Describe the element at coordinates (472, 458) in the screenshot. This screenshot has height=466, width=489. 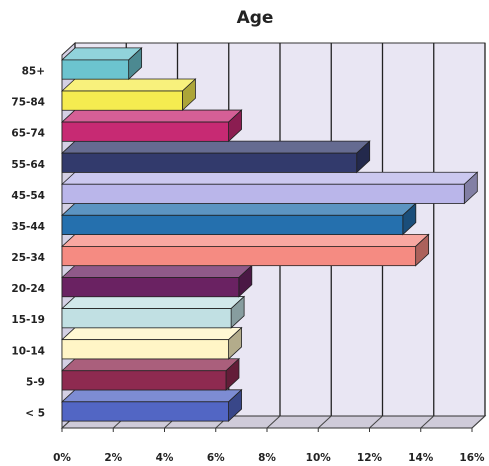
I see `x-tick-label: 16%` at that location.